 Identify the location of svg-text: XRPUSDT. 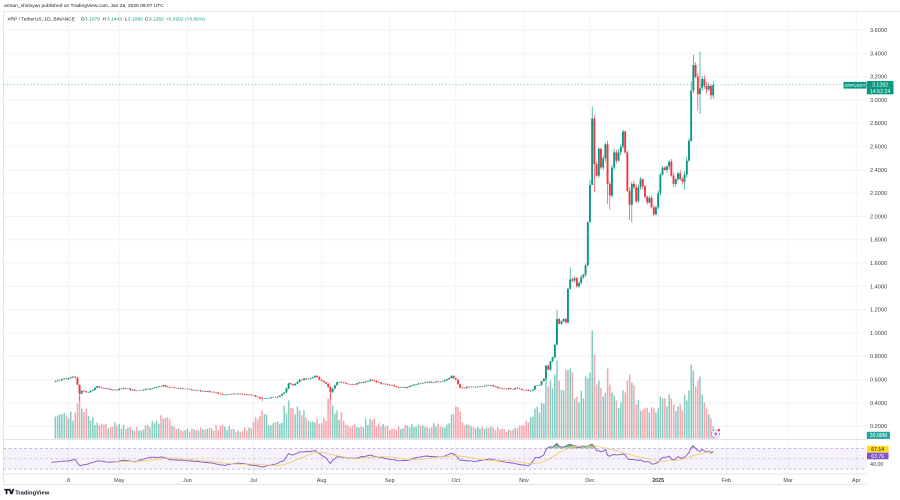
(854, 85).